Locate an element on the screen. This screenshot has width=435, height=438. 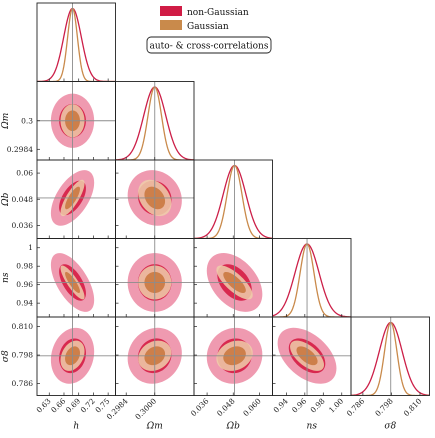
marginal-curve-s8-gaussian is located at coordinates (390, 358).